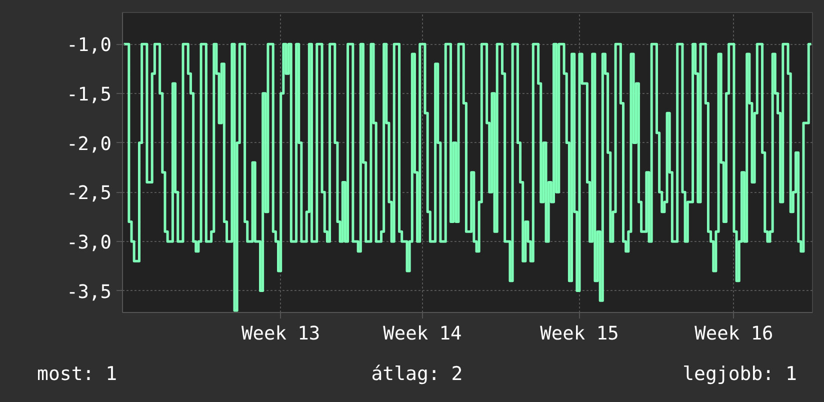  What do you see at coordinates (281, 334) in the screenshot?
I see `x-tick-label: Week 13` at bounding box center [281, 334].